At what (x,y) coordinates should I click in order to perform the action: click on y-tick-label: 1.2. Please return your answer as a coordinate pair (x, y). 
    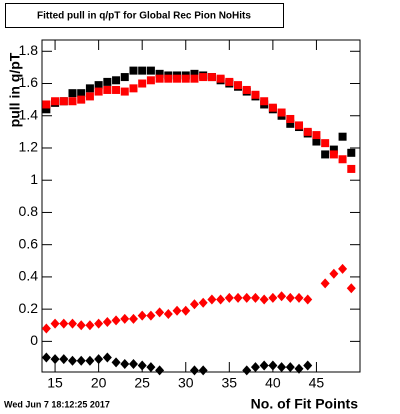
    Looking at the image, I should click on (29, 147).